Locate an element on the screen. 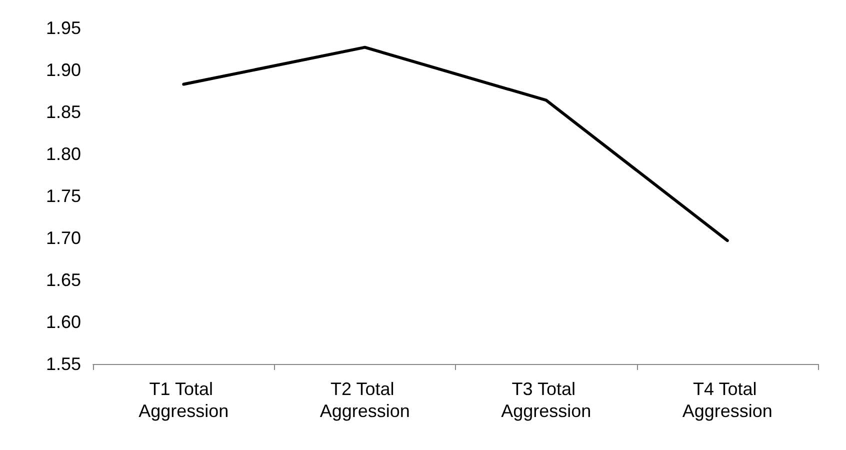  y-tick-label: 1.70 is located at coordinates (63, 238).